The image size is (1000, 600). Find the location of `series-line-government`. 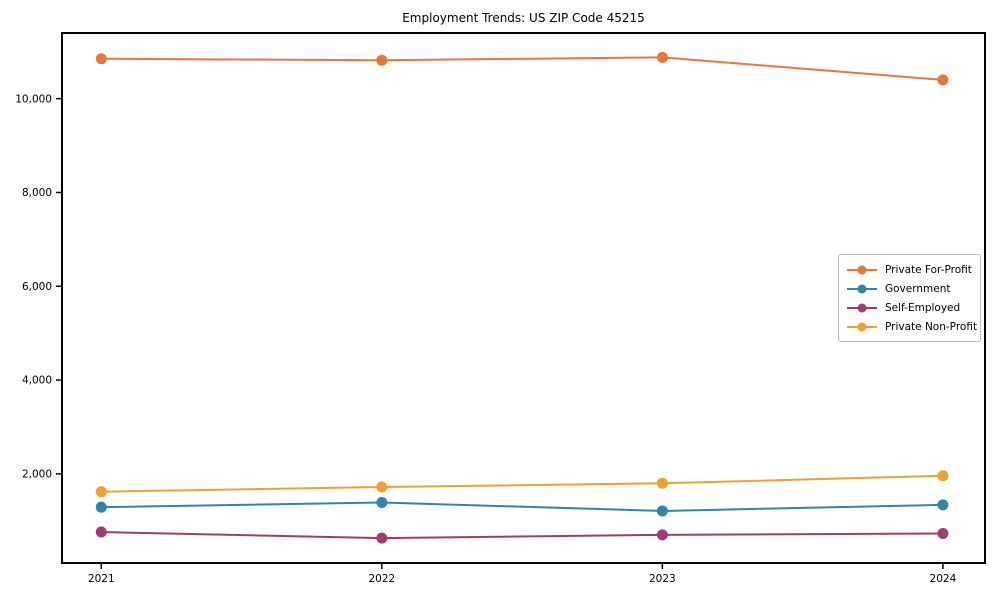

series-line-government is located at coordinates (522, 506).